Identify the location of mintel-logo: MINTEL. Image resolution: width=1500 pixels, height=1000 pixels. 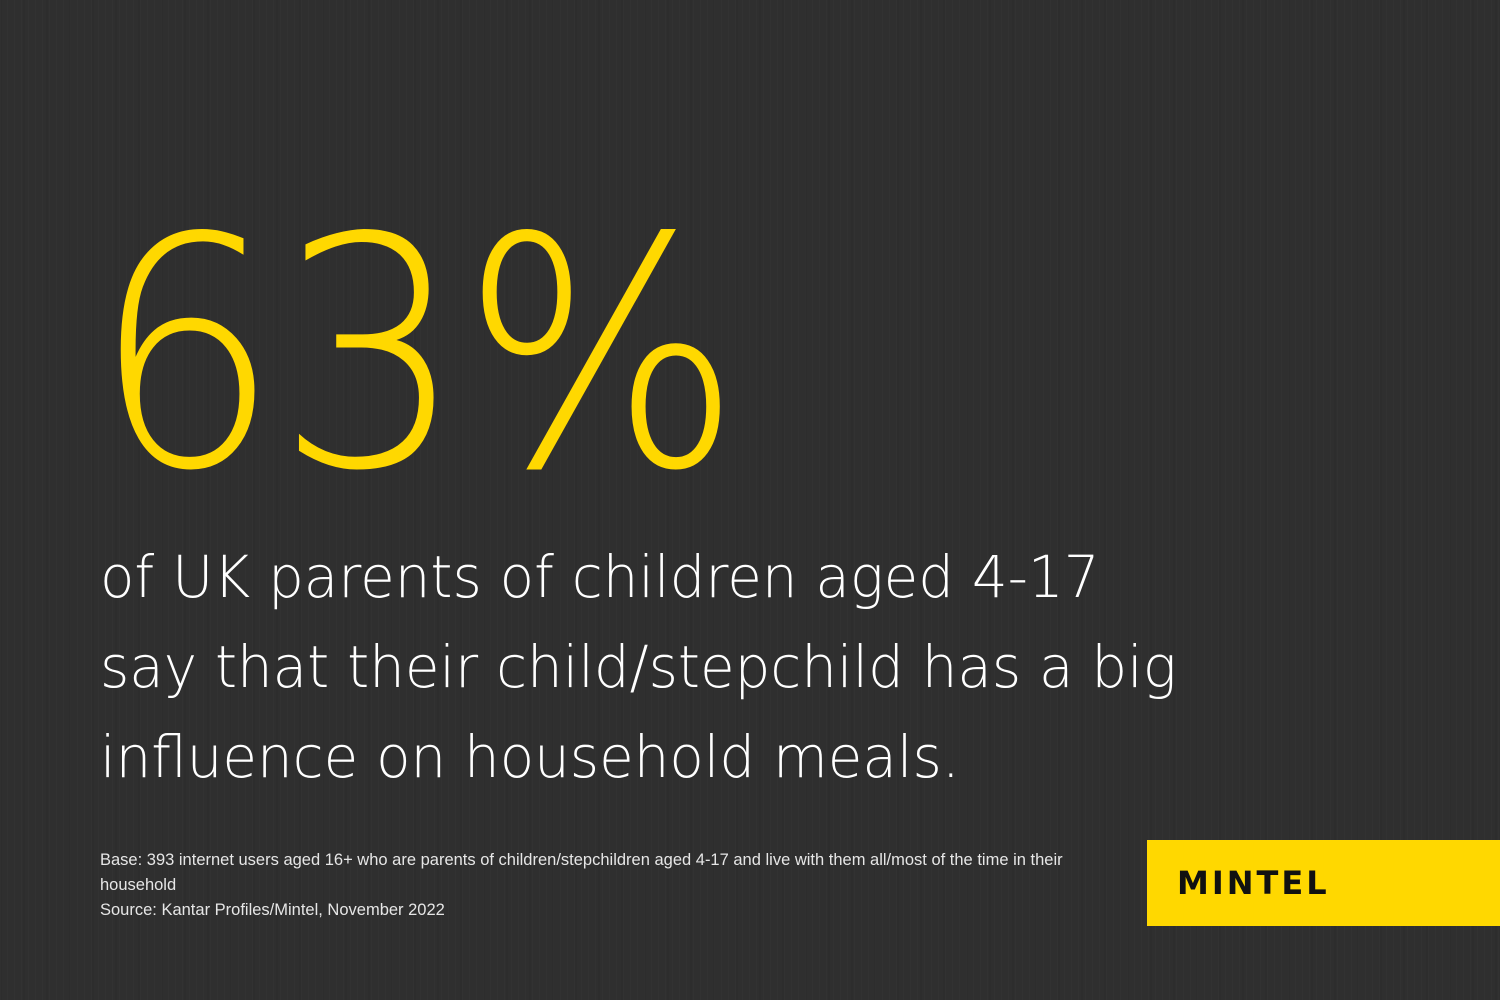
(1323, 883).